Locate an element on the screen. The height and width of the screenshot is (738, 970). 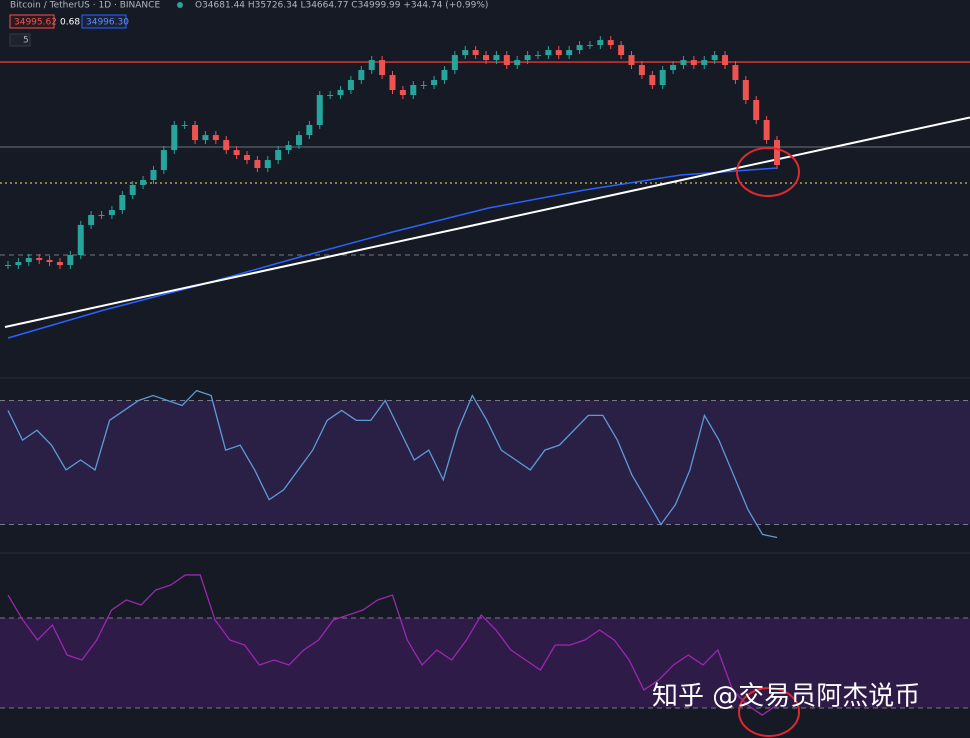
symbol: Bitcoin / TetherUS · 1D · BINANCE is located at coordinates (85, 6).